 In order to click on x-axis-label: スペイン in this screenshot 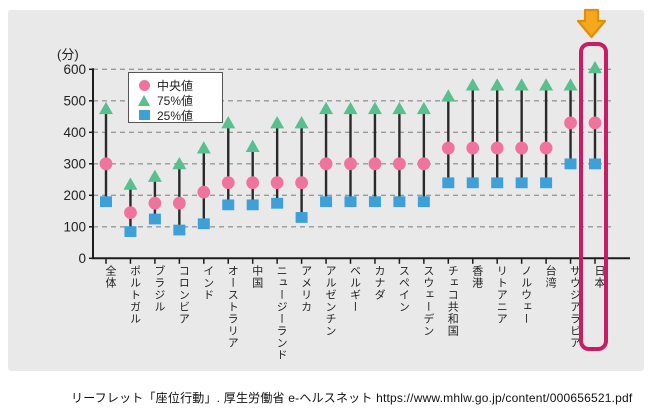, I will do `click(403, 289)`.